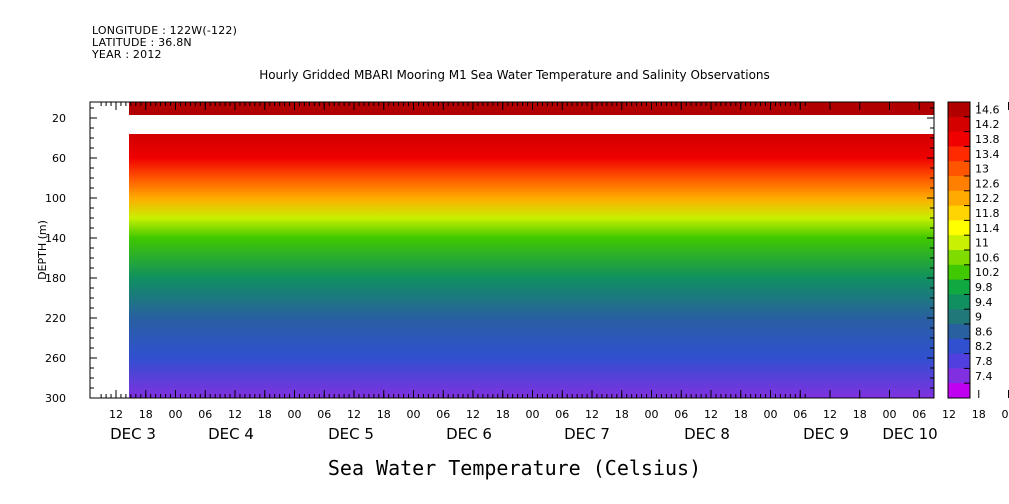  I want to click on colorbar-label: 7.4, so click(984, 376).